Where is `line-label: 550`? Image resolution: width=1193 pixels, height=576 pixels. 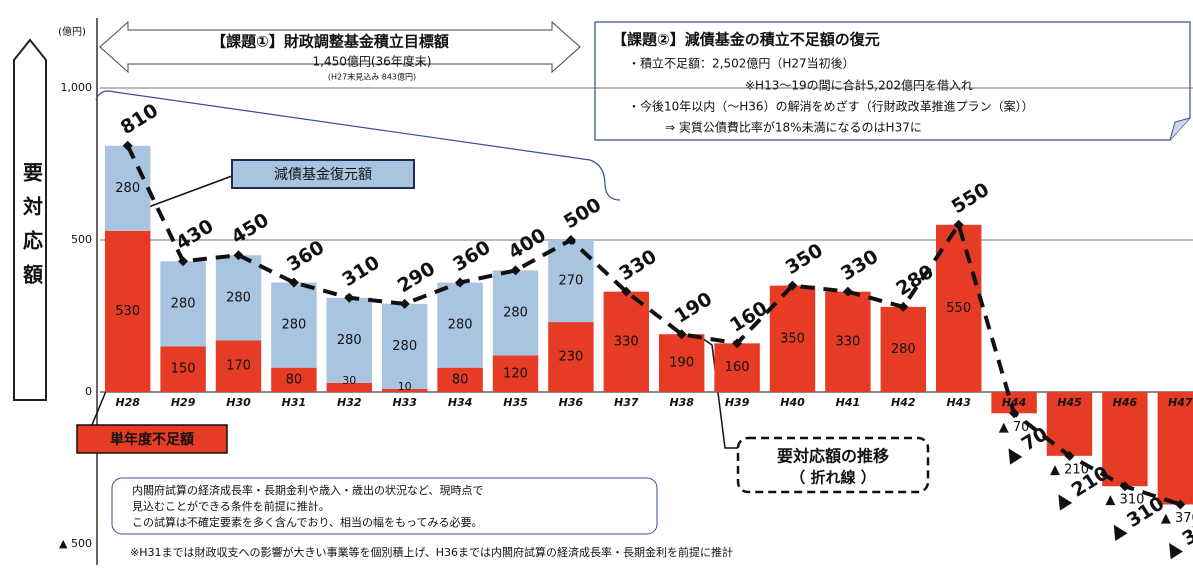 line-label: 550 is located at coordinates (970, 199).